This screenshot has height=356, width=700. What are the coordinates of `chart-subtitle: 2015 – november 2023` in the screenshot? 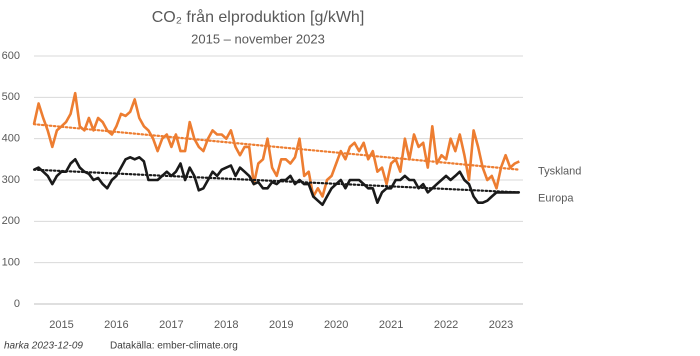 It's located at (258, 38).